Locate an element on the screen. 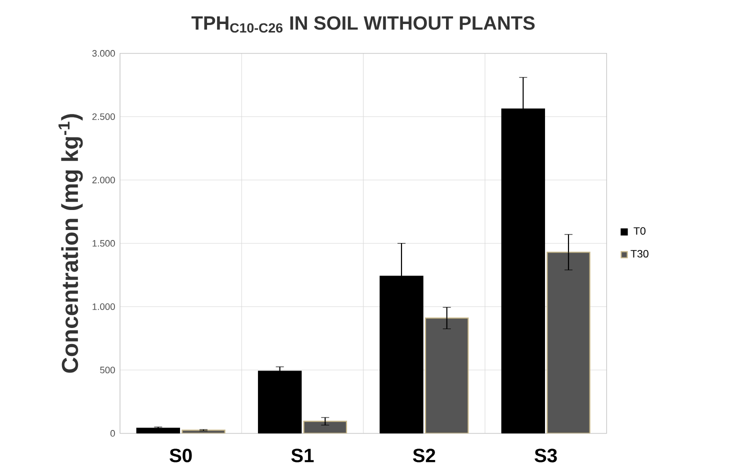 The image size is (729, 476). y-tick-label: 500 is located at coordinates (107, 370).